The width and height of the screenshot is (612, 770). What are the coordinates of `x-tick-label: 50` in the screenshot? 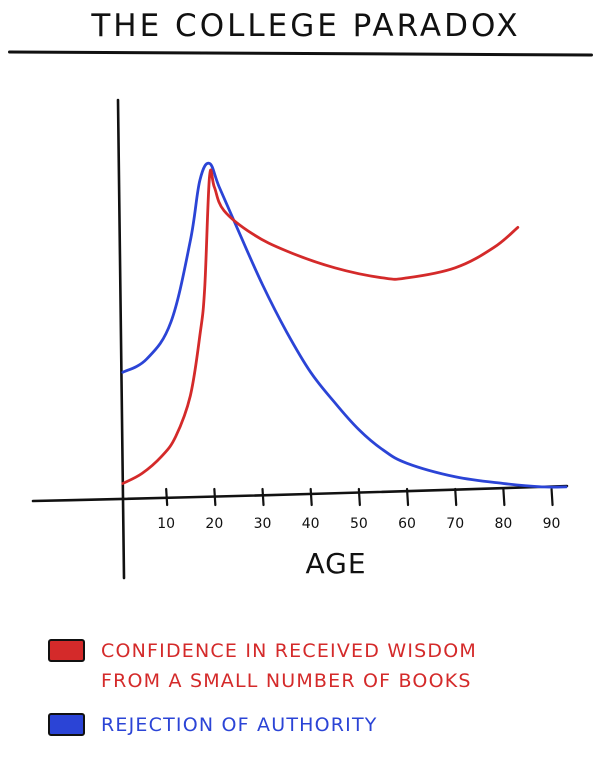 It's located at (359, 524).